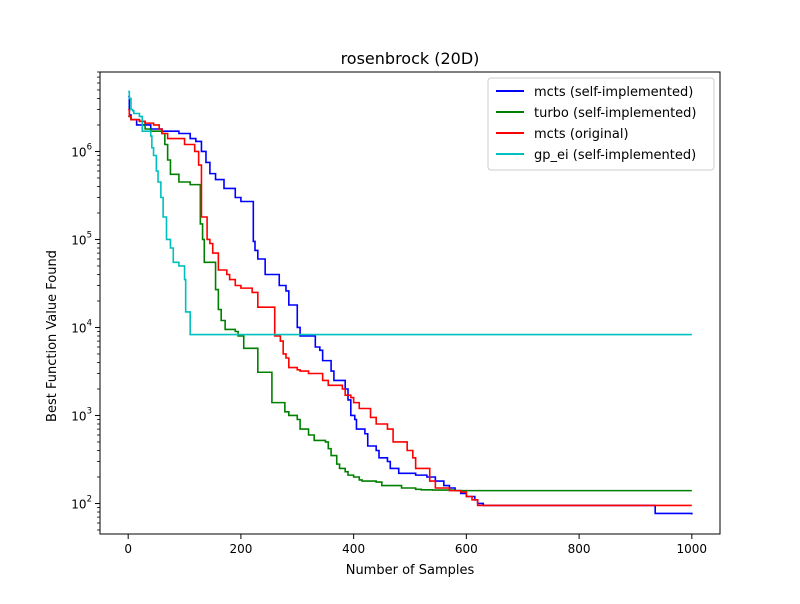 The height and width of the screenshot is (604, 800). What do you see at coordinates (353, 549) in the screenshot?
I see `x-tick-label: 400` at bounding box center [353, 549].